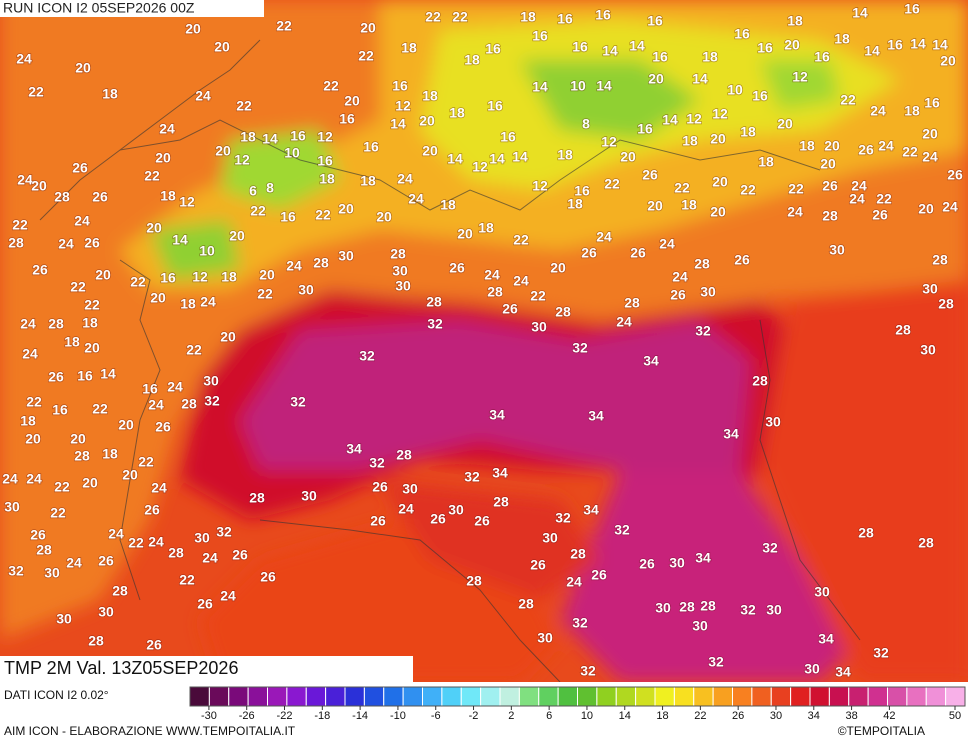 This screenshot has width=968, height=745. What do you see at coordinates (889, 716) in the screenshot?
I see `colorbar-tick-label: 42` at bounding box center [889, 716].